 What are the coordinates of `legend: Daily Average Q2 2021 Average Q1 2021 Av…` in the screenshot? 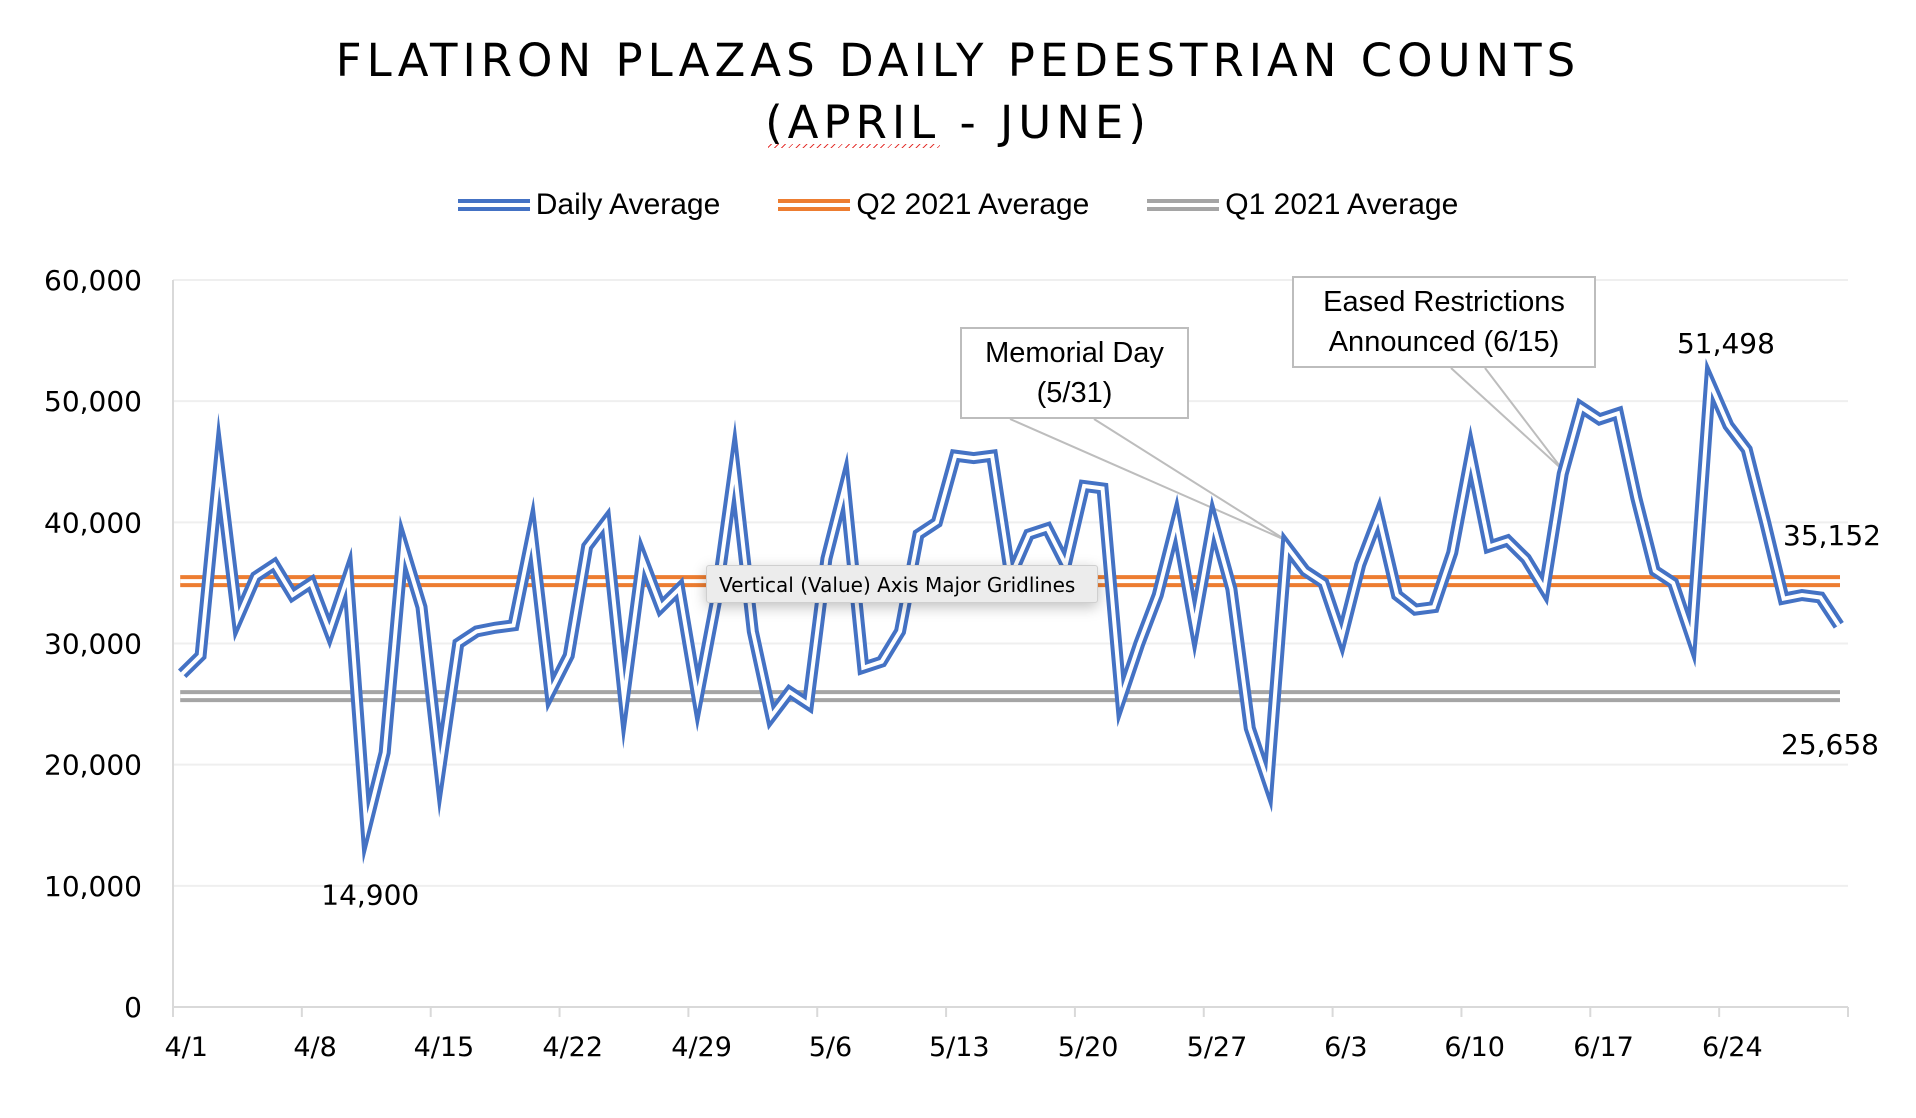 It's located at (958, 205).